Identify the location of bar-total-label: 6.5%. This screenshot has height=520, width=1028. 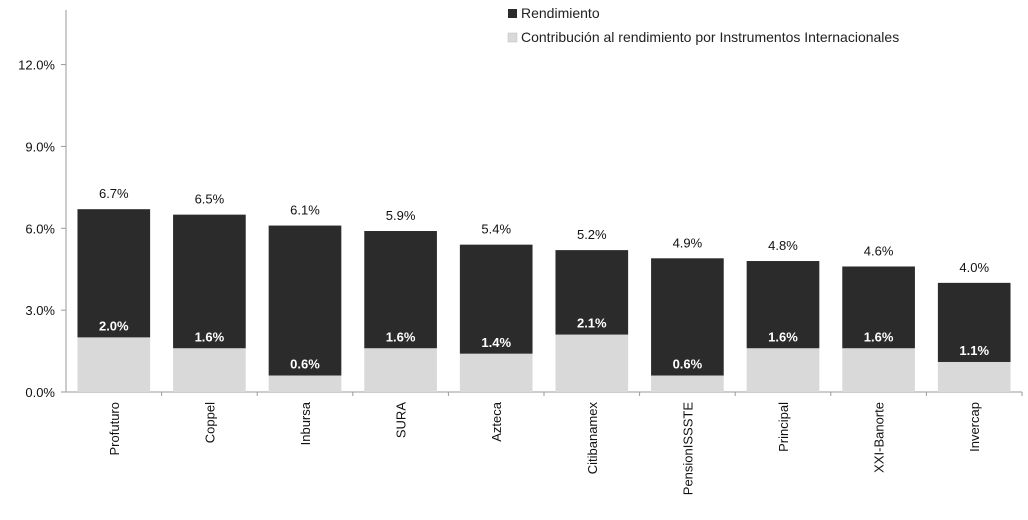
(210, 199).